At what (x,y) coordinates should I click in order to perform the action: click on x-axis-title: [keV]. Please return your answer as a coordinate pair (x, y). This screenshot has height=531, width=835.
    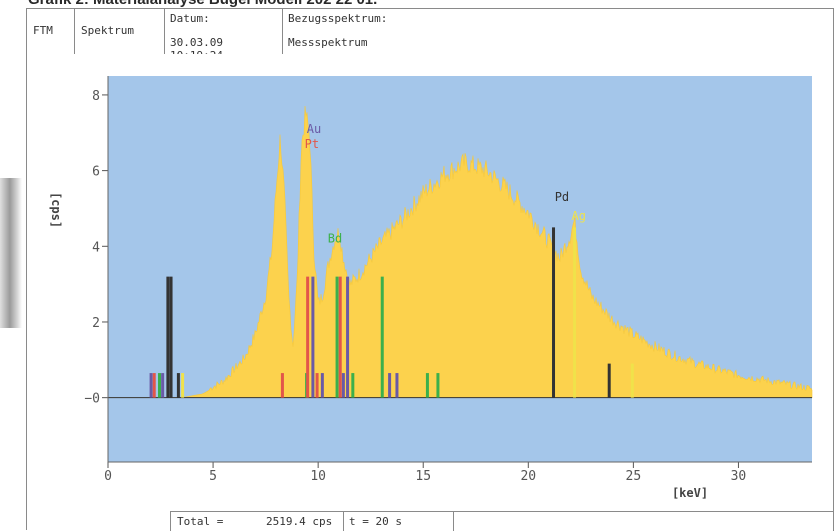
    Looking at the image, I should click on (690, 493).